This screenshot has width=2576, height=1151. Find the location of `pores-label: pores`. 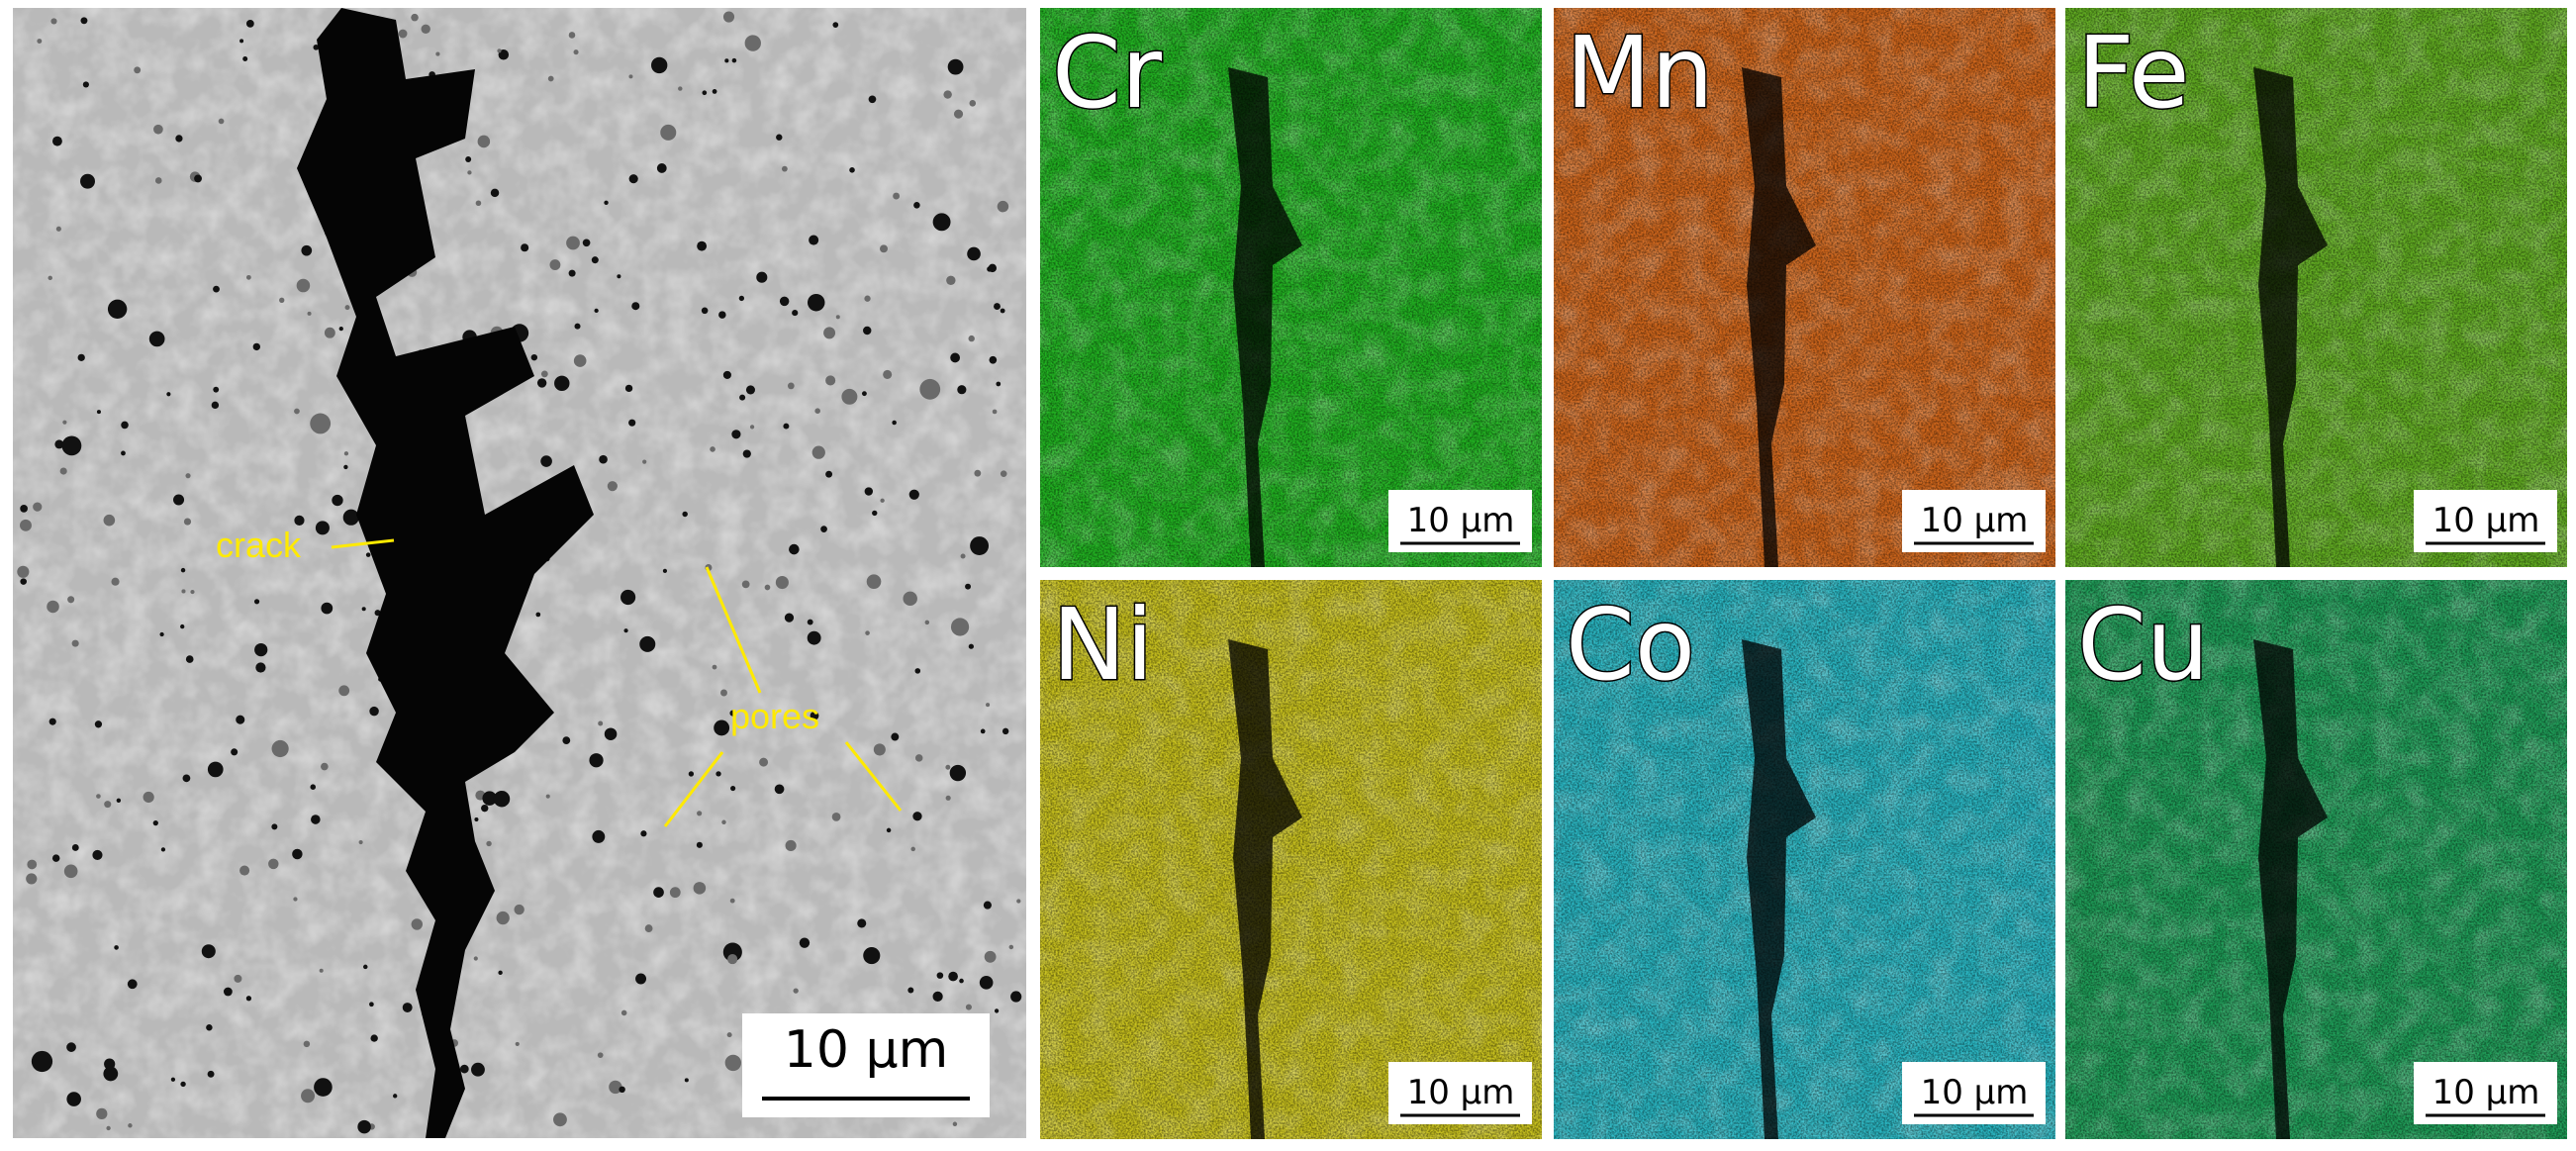

pores-label: pores is located at coordinates (774, 716).